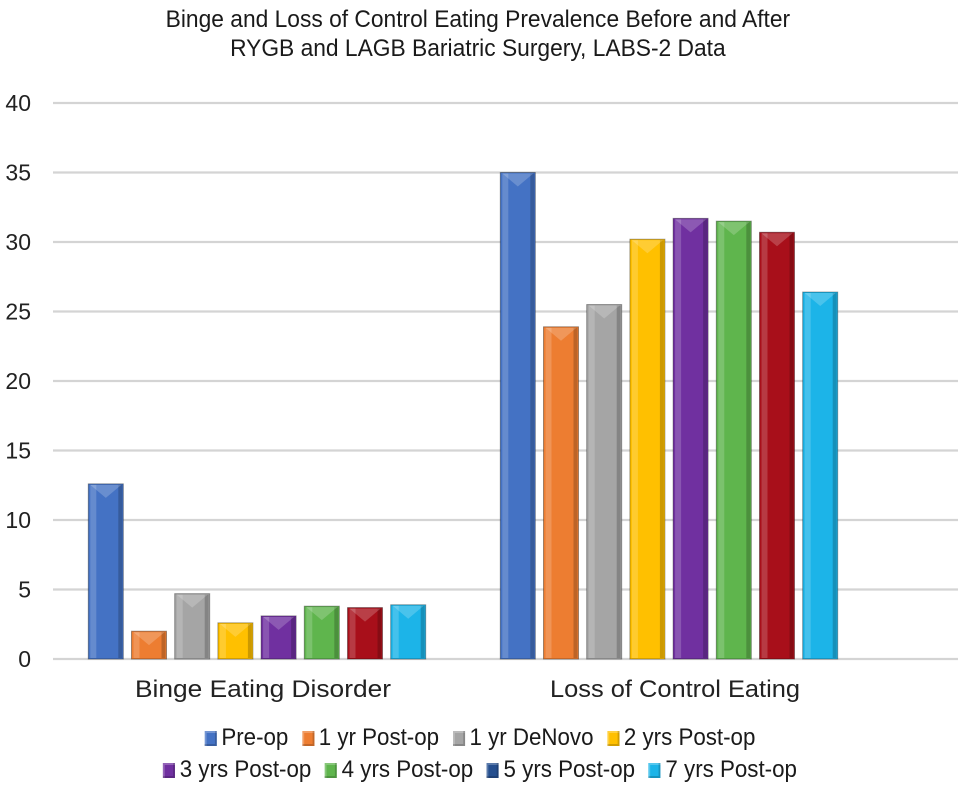 This screenshot has height=790, width=960. What do you see at coordinates (18, 242) in the screenshot?
I see `y-tick-label: 30` at bounding box center [18, 242].